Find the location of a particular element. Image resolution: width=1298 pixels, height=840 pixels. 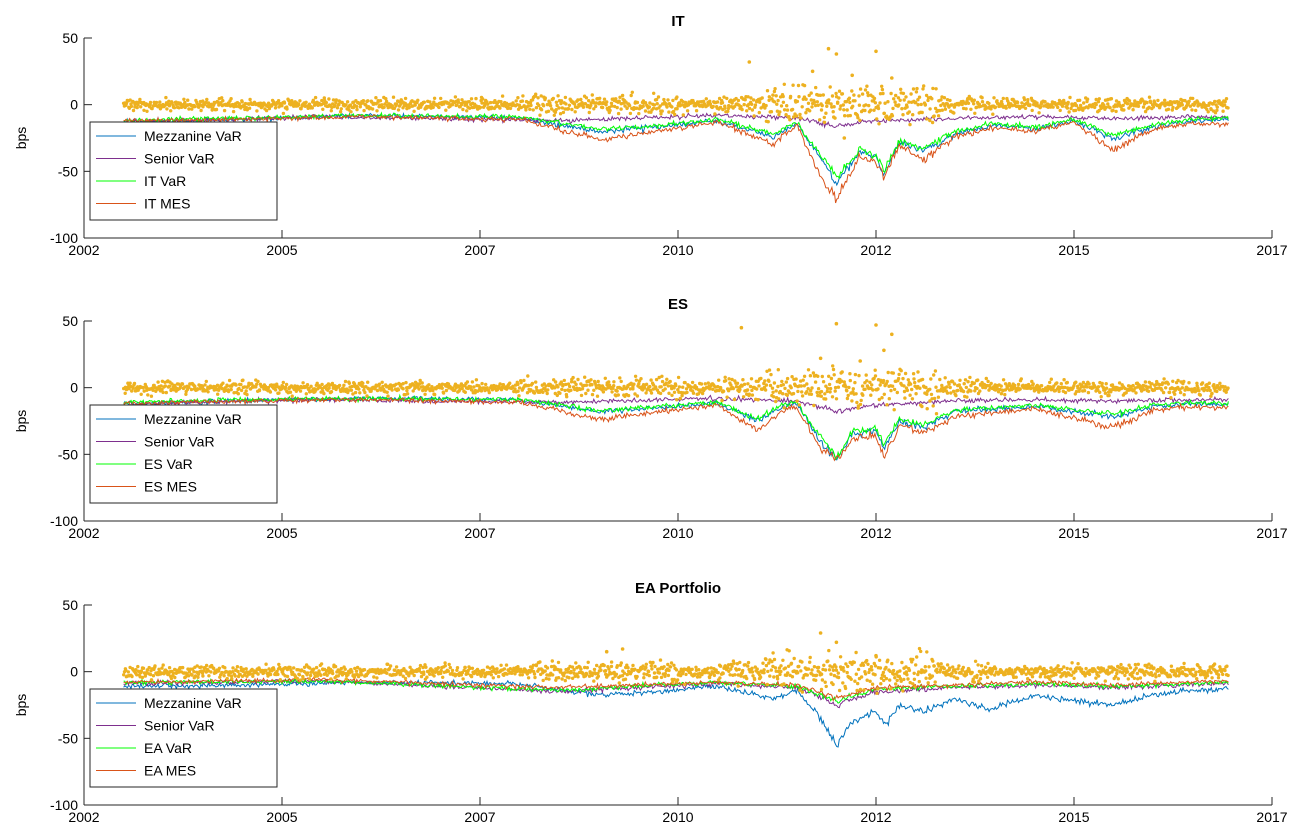

legend-label: EA VaR is located at coordinates (168, 748).